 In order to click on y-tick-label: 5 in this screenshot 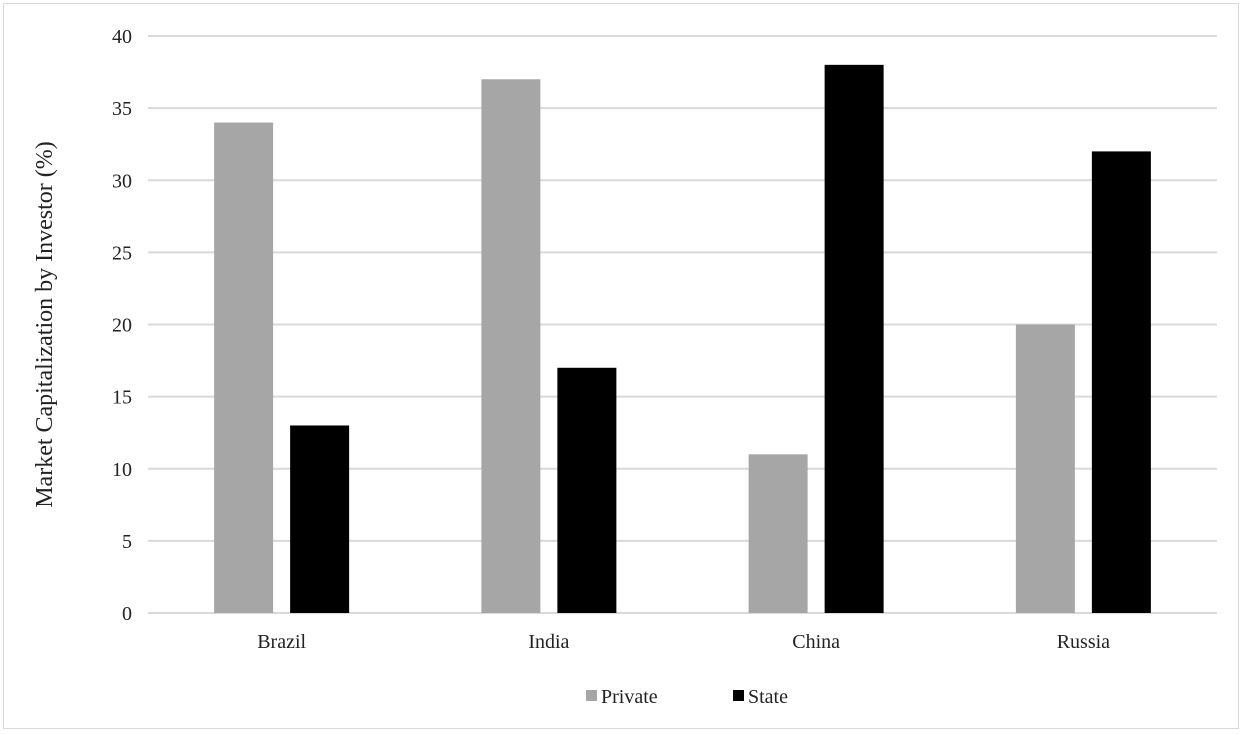, I will do `click(127, 542)`.